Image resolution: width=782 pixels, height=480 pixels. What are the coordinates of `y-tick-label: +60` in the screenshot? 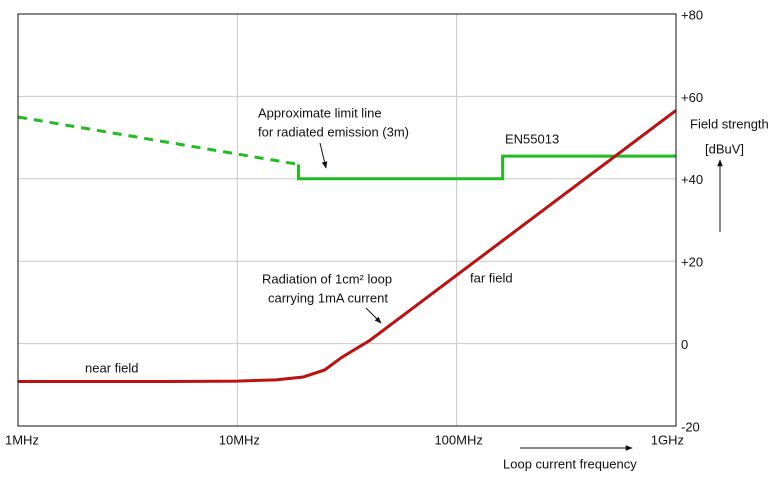 It's located at (692, 97).